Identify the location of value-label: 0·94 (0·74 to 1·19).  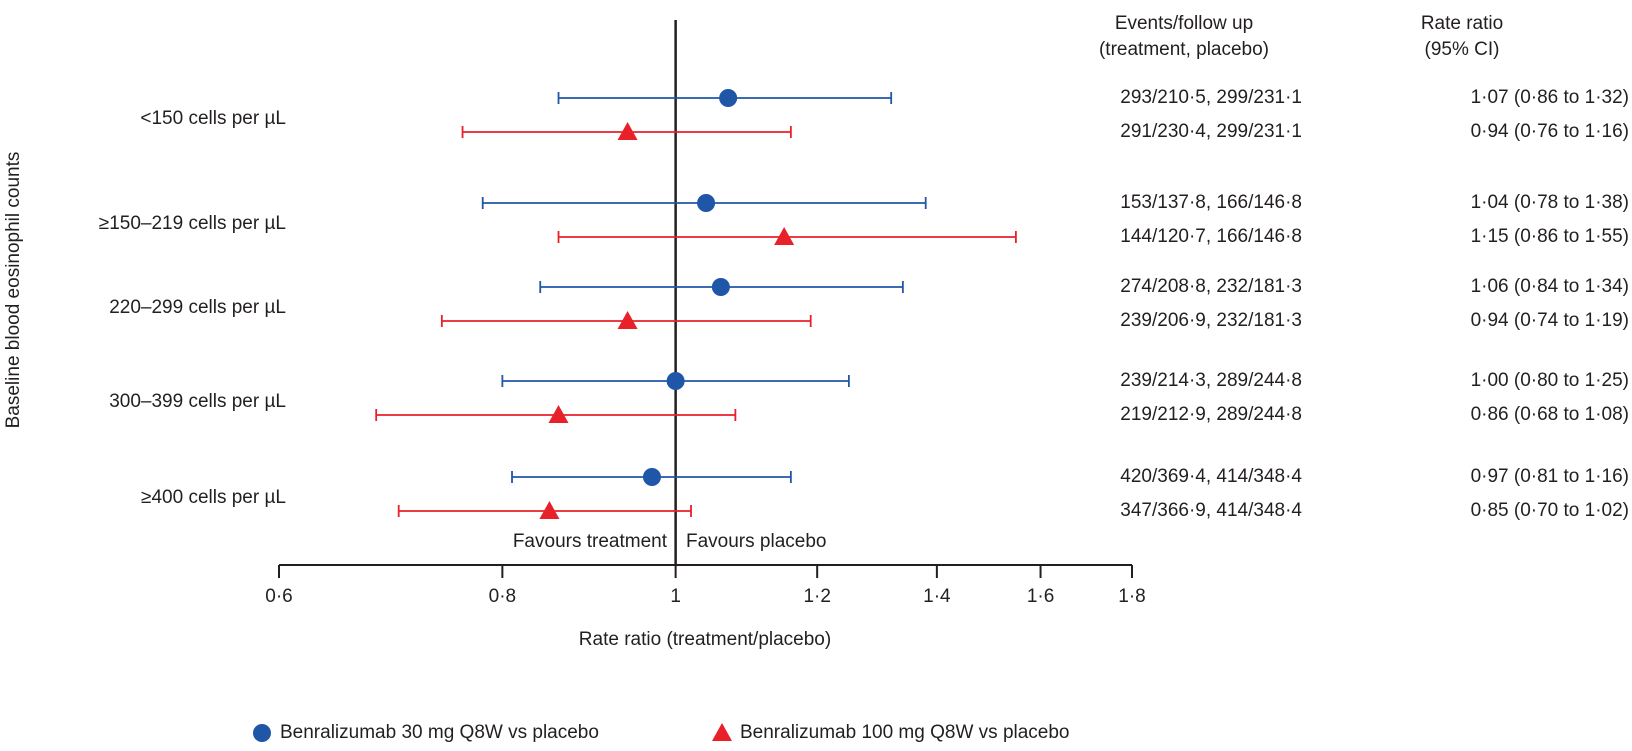
(1550, 320).